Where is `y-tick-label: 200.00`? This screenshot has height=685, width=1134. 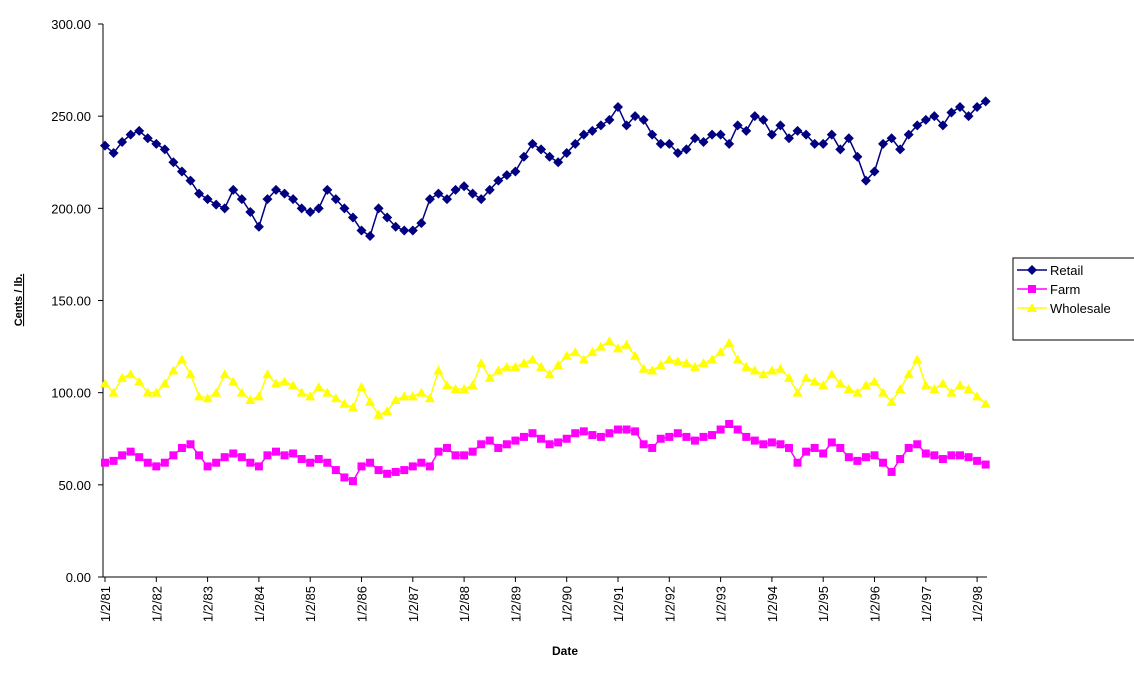
y-tick-label: 200.00 is located at coordinates (71, 208).